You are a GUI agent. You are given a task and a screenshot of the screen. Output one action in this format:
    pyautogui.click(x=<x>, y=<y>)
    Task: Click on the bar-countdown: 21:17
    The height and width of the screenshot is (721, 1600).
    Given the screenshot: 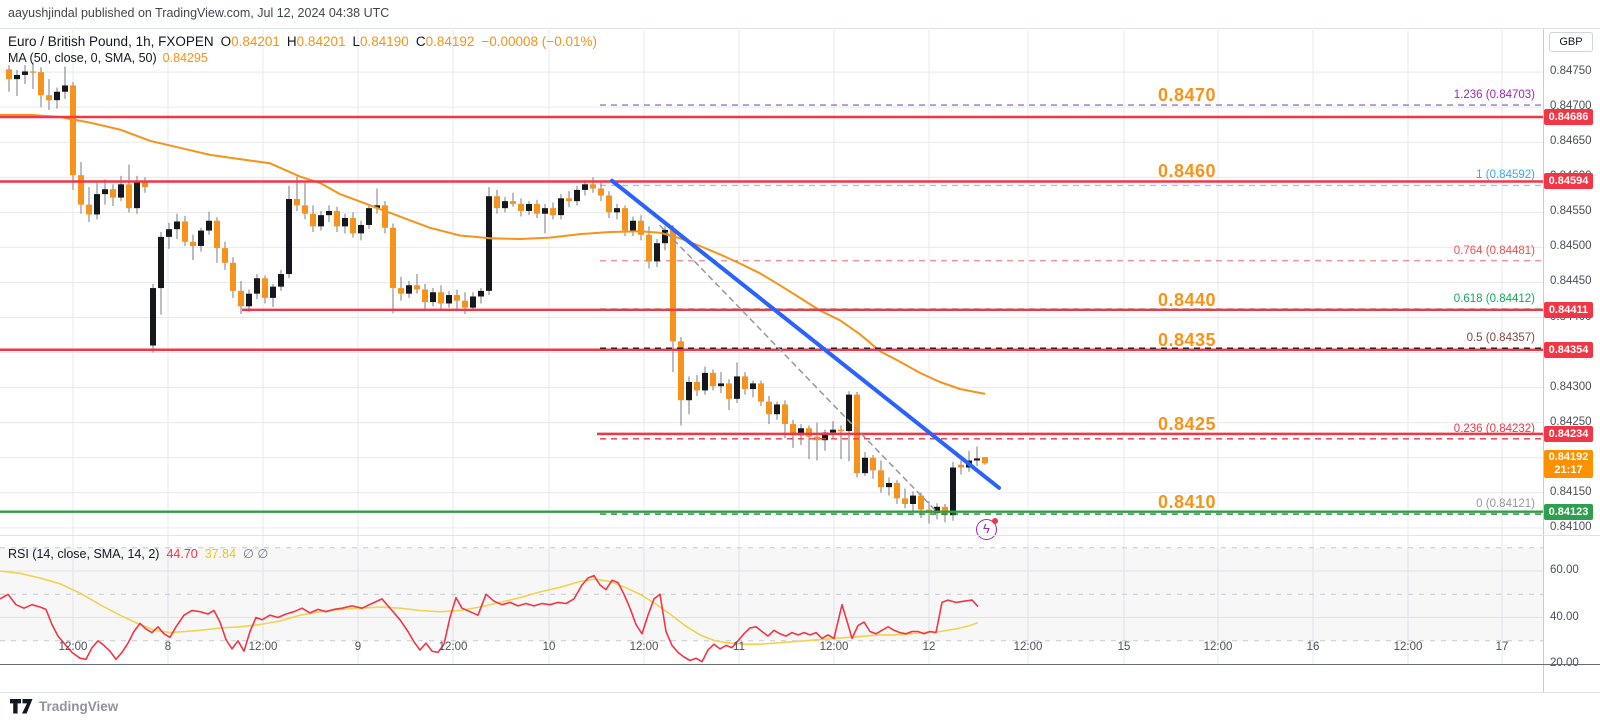 What is the action you would take?
    pyautogui.click(x=1568, y=470)
    